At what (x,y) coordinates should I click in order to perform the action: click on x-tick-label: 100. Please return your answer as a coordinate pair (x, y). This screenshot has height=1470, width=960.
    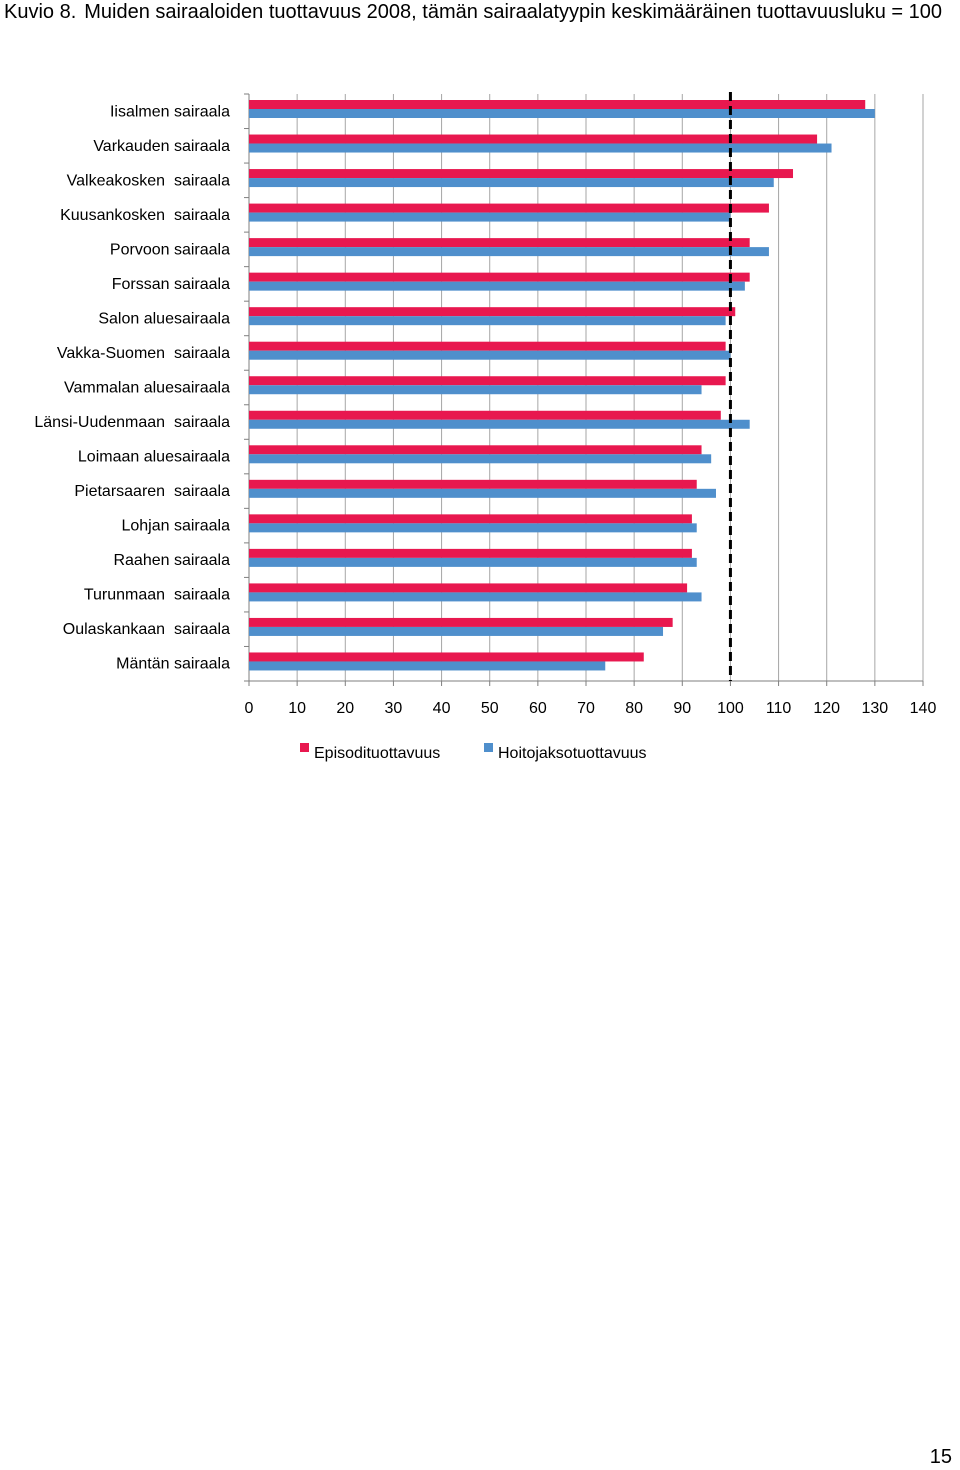
    Looking at the image, I should click on (730, 708).